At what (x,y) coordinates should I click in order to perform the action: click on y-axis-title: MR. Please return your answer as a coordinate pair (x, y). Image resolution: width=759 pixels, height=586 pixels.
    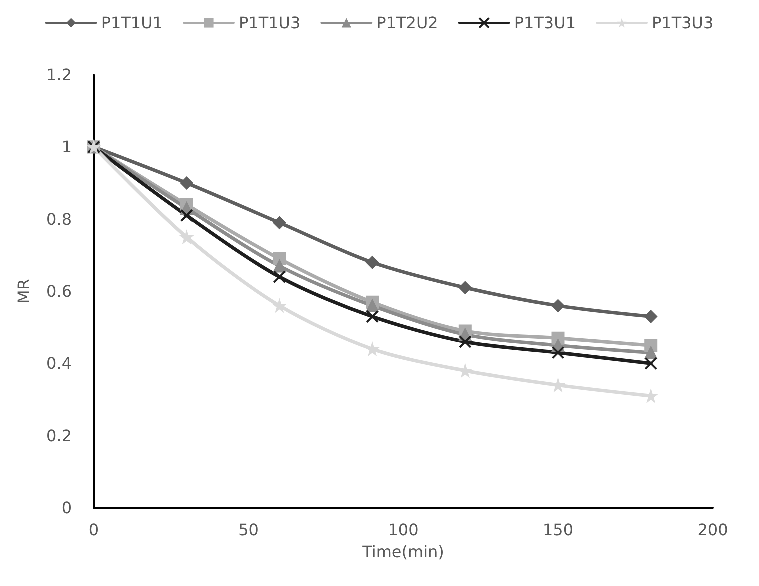
    Looking at the image, I should click on (24, 291).